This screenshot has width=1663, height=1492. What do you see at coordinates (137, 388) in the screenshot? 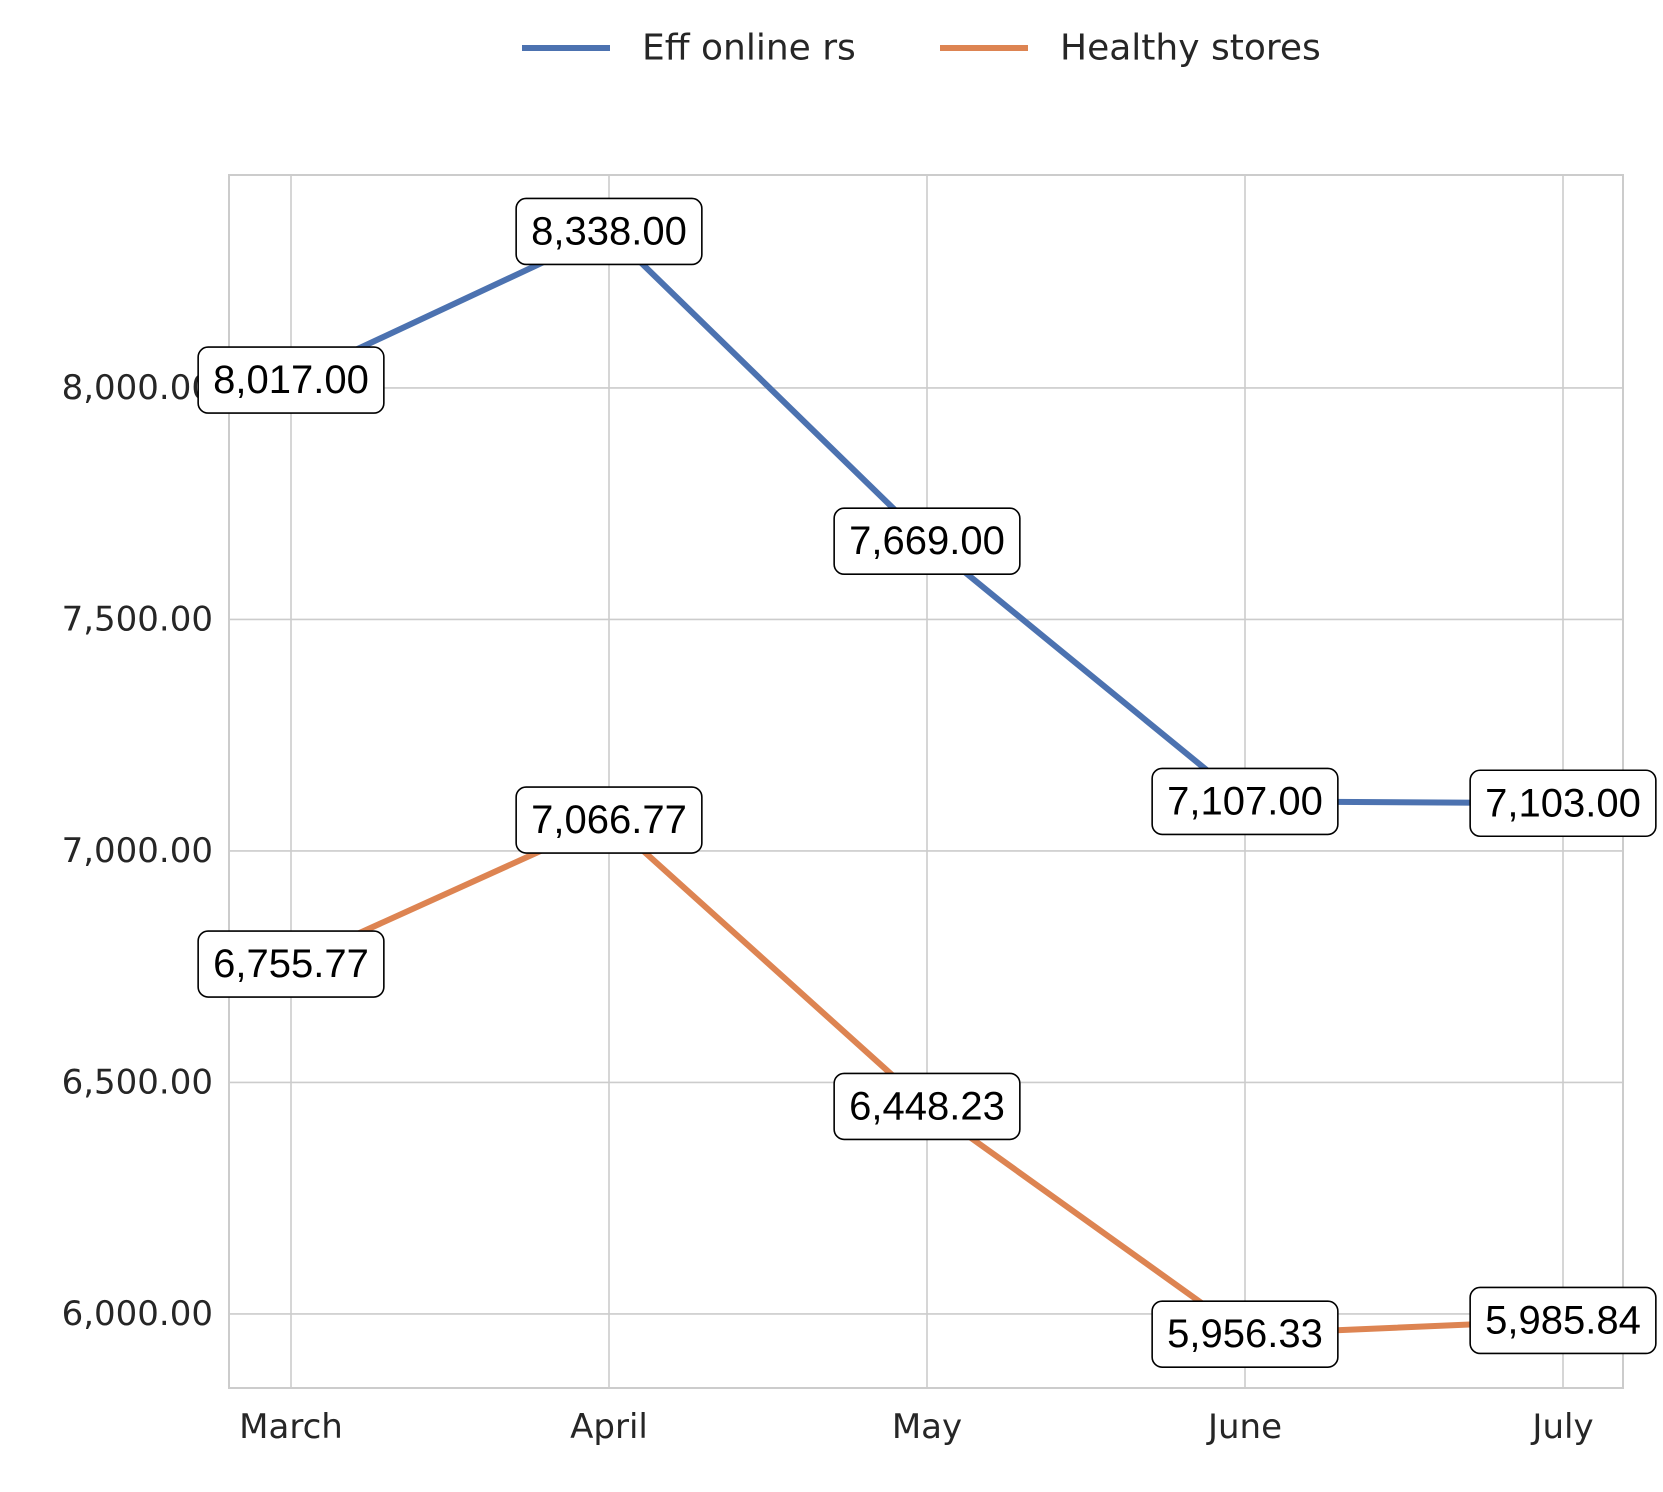
I see `y-tick-label: 8,000.00` at bounding box center [137, 388].